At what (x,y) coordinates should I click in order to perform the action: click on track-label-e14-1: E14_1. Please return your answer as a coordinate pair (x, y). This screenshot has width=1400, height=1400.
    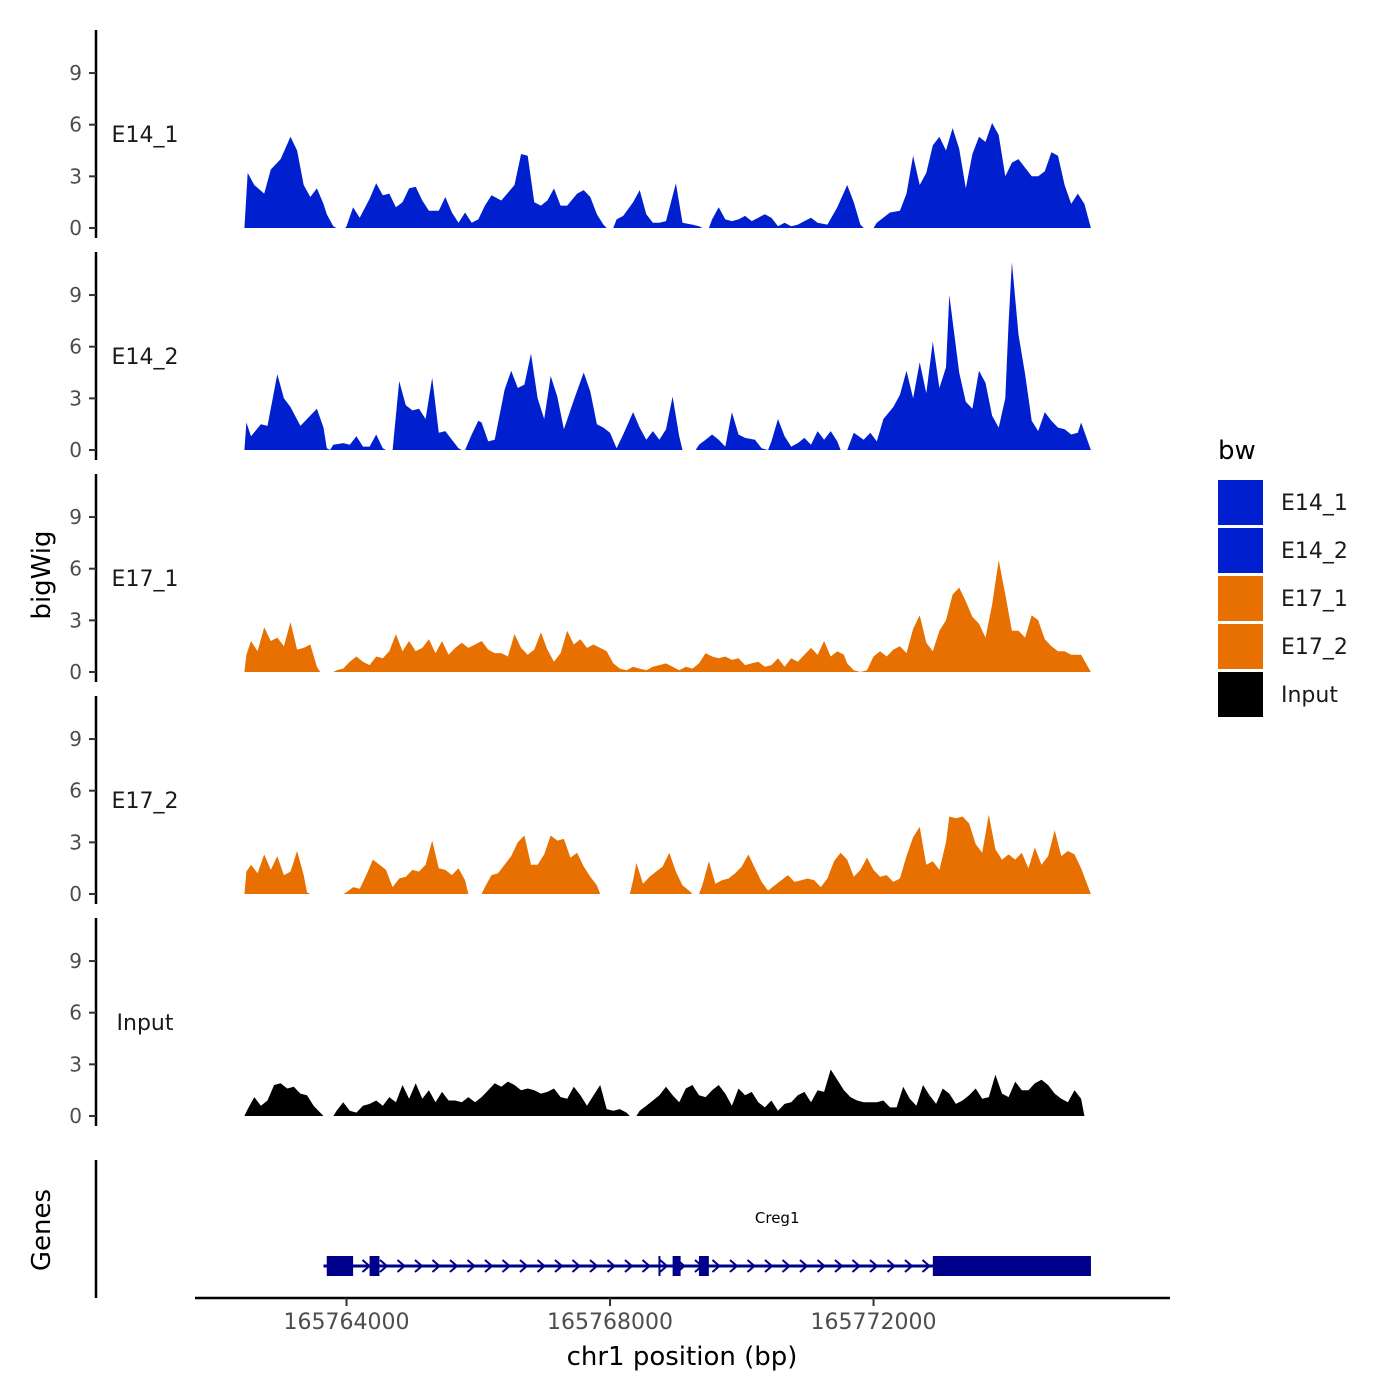
    Looking at the image, I should click on (145, 135).